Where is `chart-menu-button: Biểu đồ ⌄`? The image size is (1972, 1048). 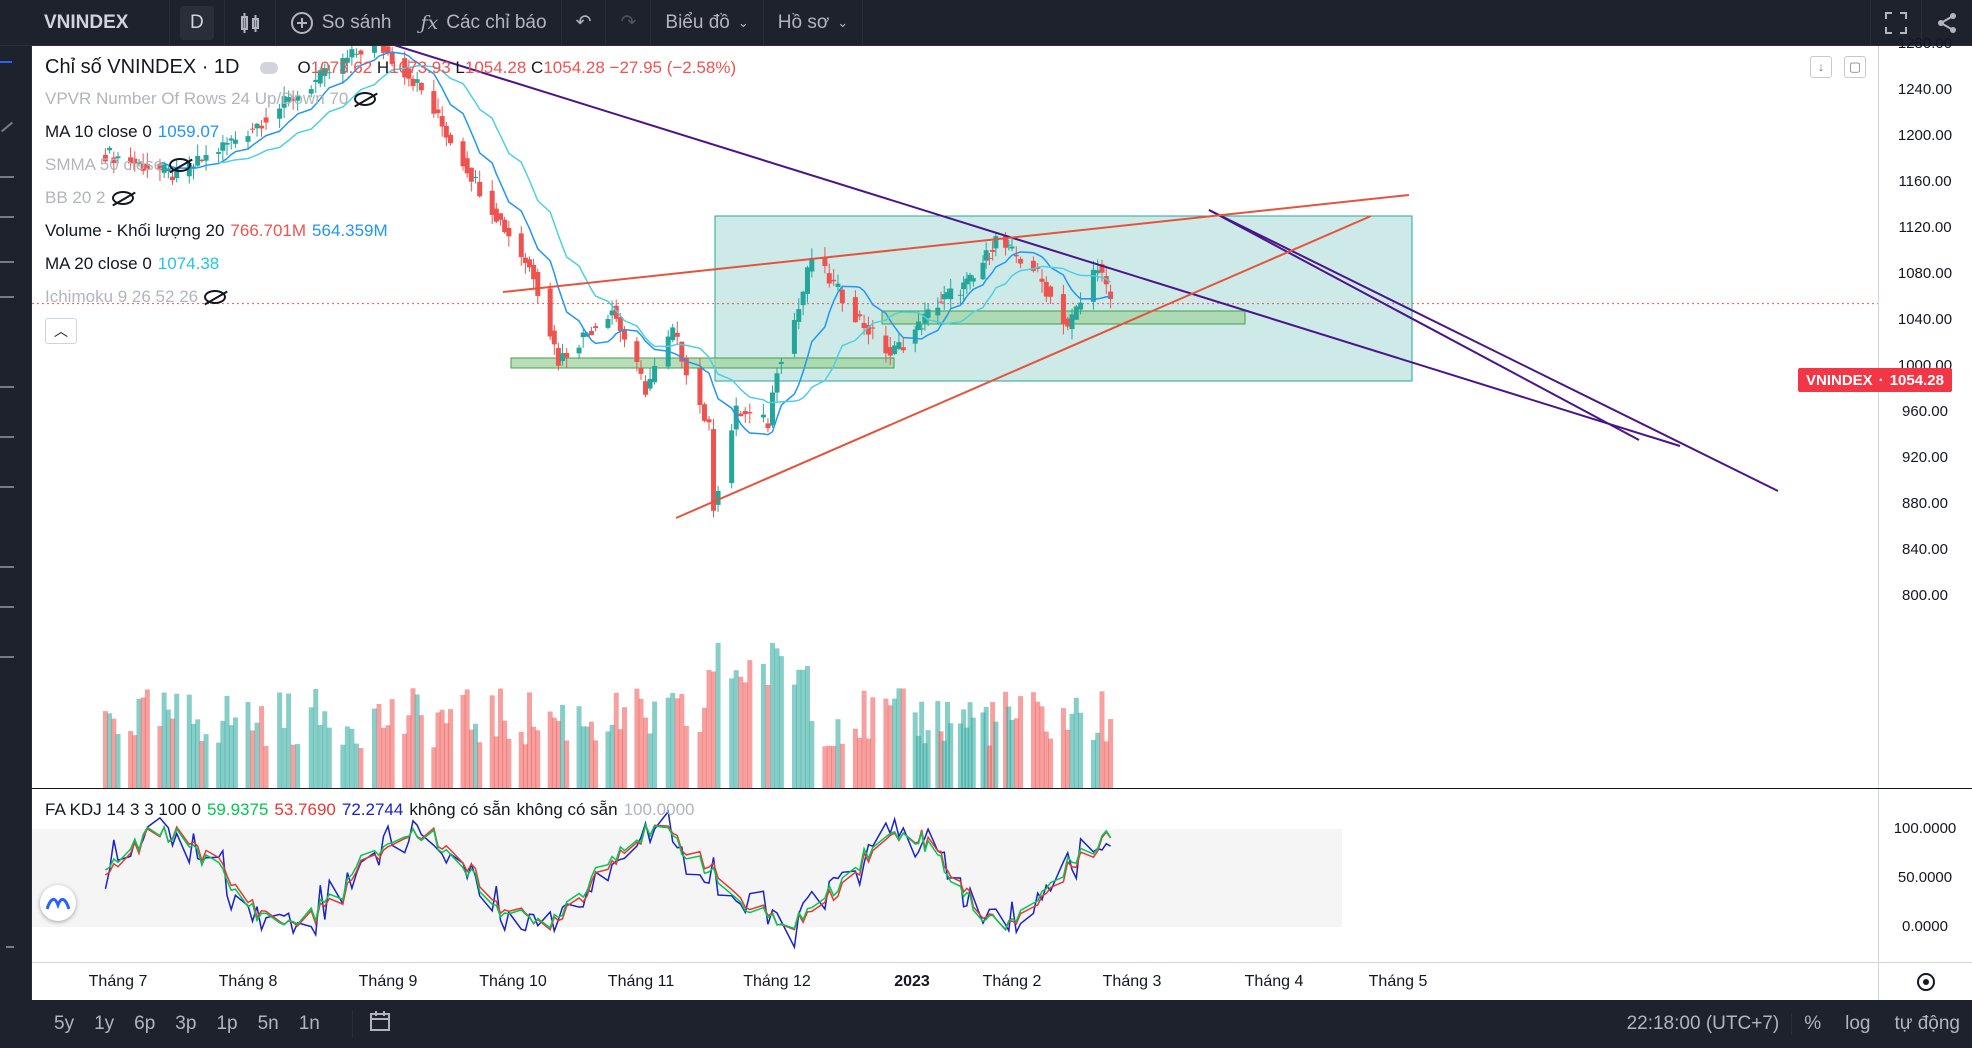 chart-menu-button: Biểu đồ ⌄ is located at coordinates (707, 23).